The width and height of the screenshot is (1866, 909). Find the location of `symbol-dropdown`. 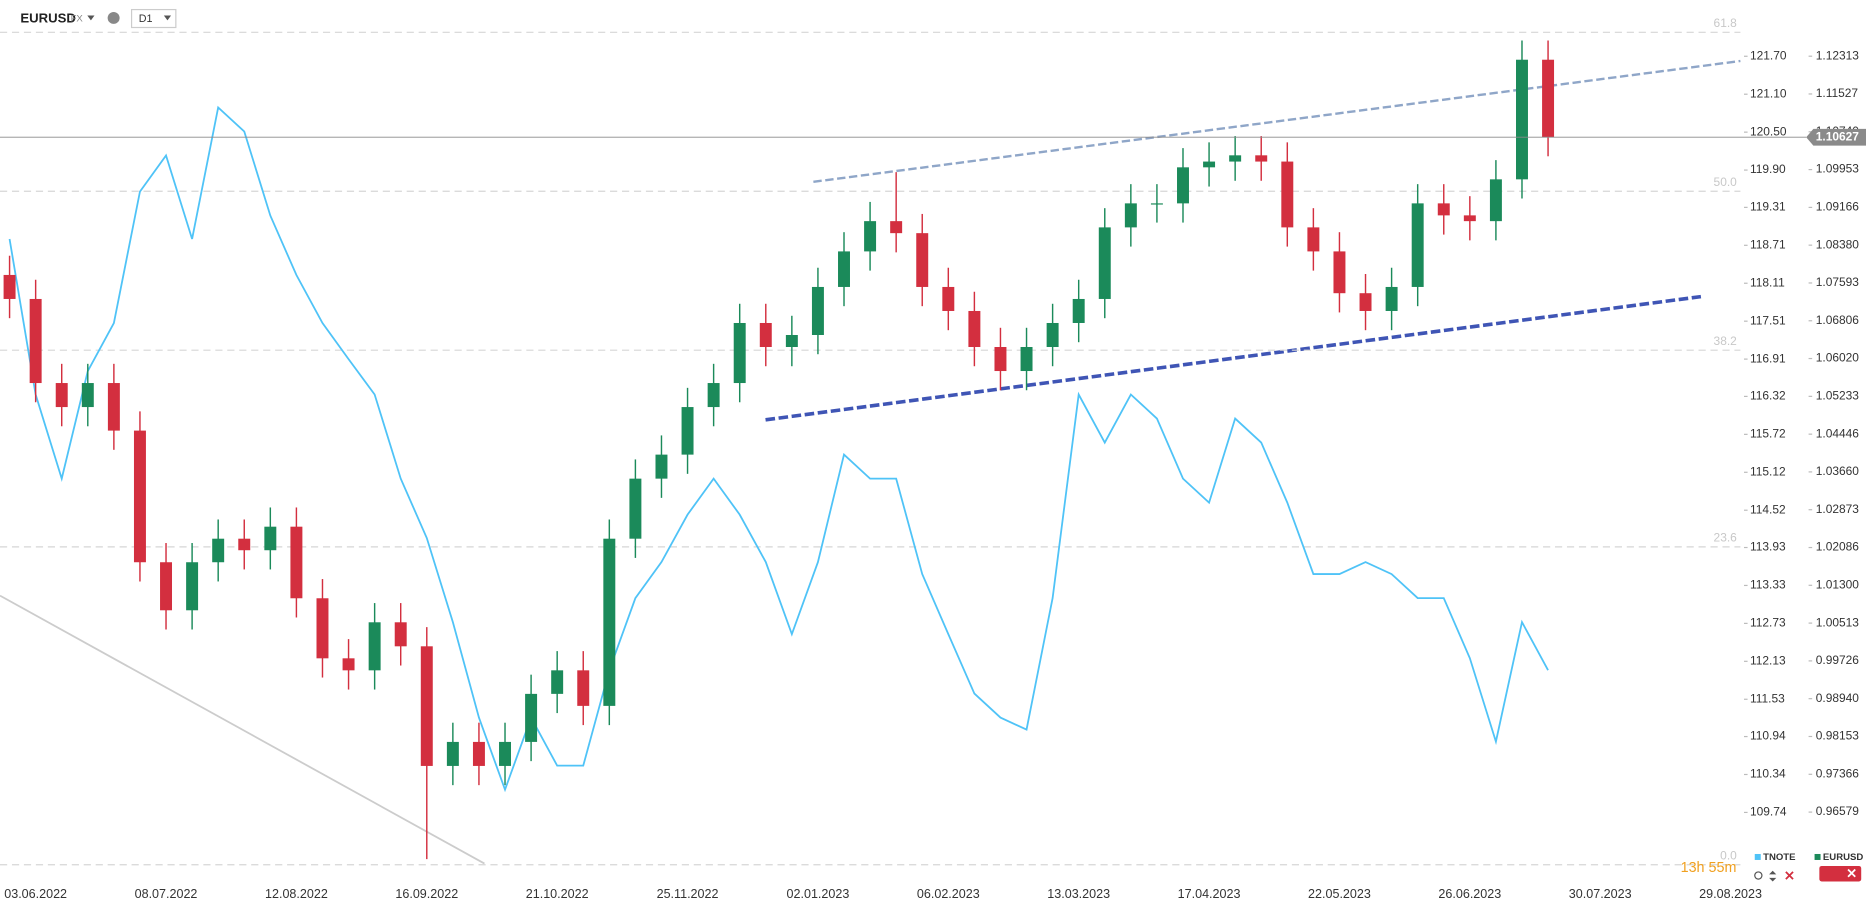

symbol-dropdown is located at coordinates (91, 18).